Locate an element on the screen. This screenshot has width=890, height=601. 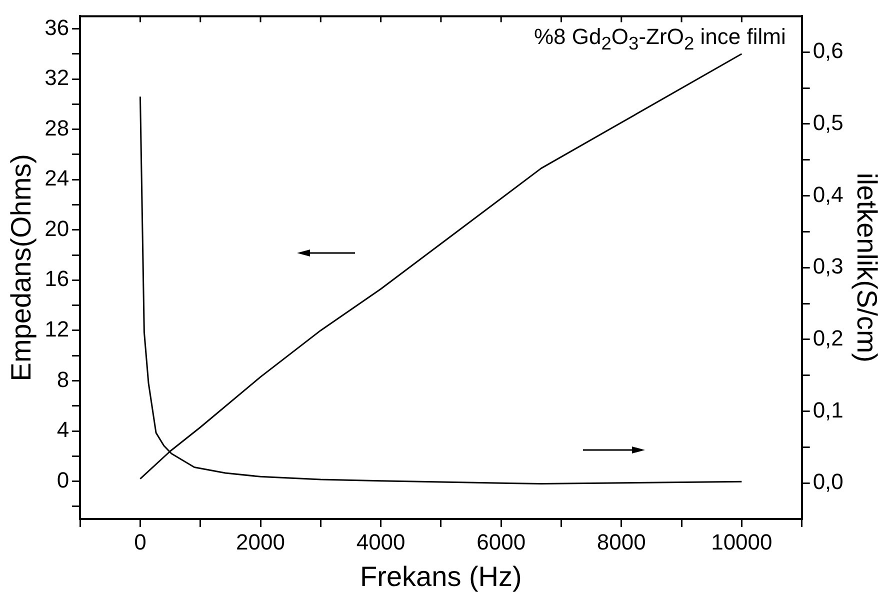
y2-tick-label: 0,5 is located at coordinates (828, 123).